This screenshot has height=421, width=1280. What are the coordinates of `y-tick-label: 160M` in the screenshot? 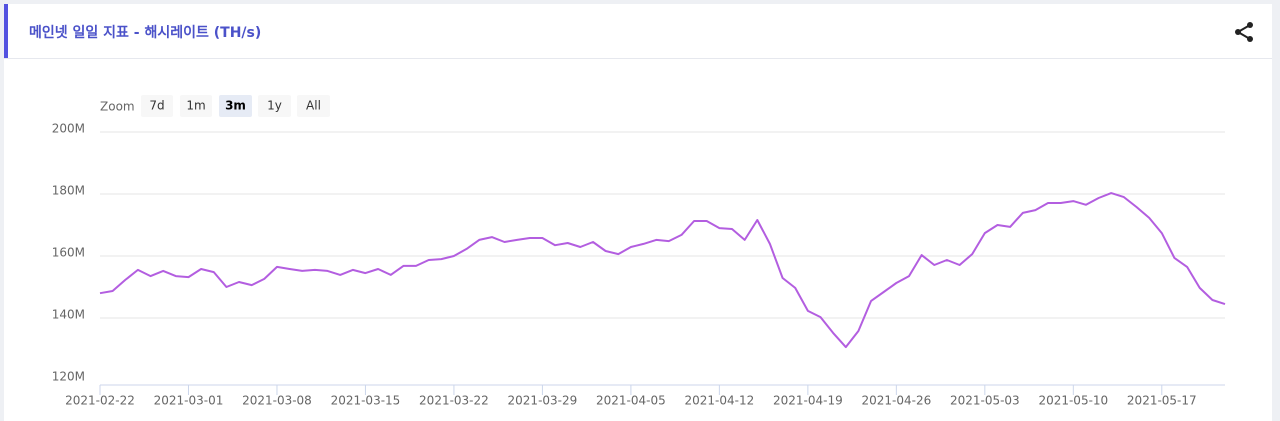 It's located at (68, 253).